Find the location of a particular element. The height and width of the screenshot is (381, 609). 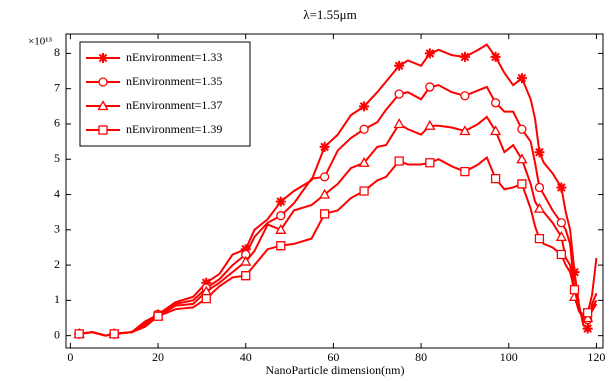

chart-title: λ=1.55μm is located at coordinates (329, 14).